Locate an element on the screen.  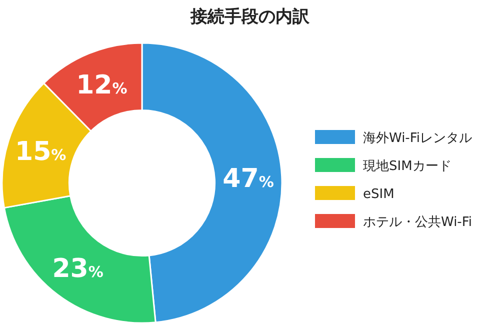
data-label: 12% is located at coordinates (102, 85).